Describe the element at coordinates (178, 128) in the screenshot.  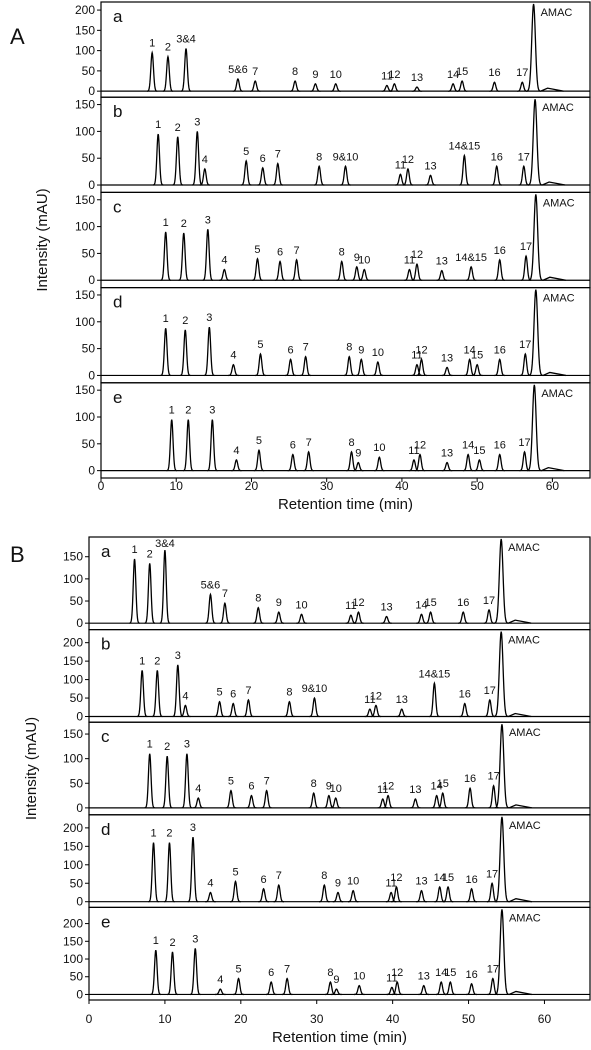
I see `peak-label: 2` at that location.